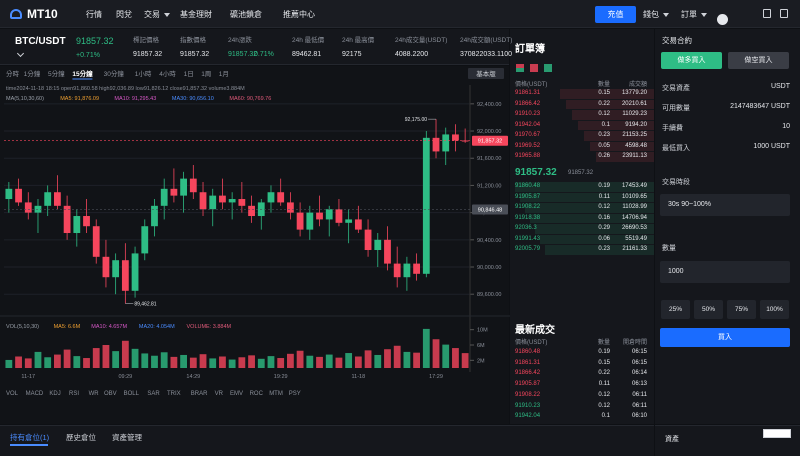  Describe the element at coordinates (219, 394) in the screenshot. I see `indicator-tab: VR` at that location.